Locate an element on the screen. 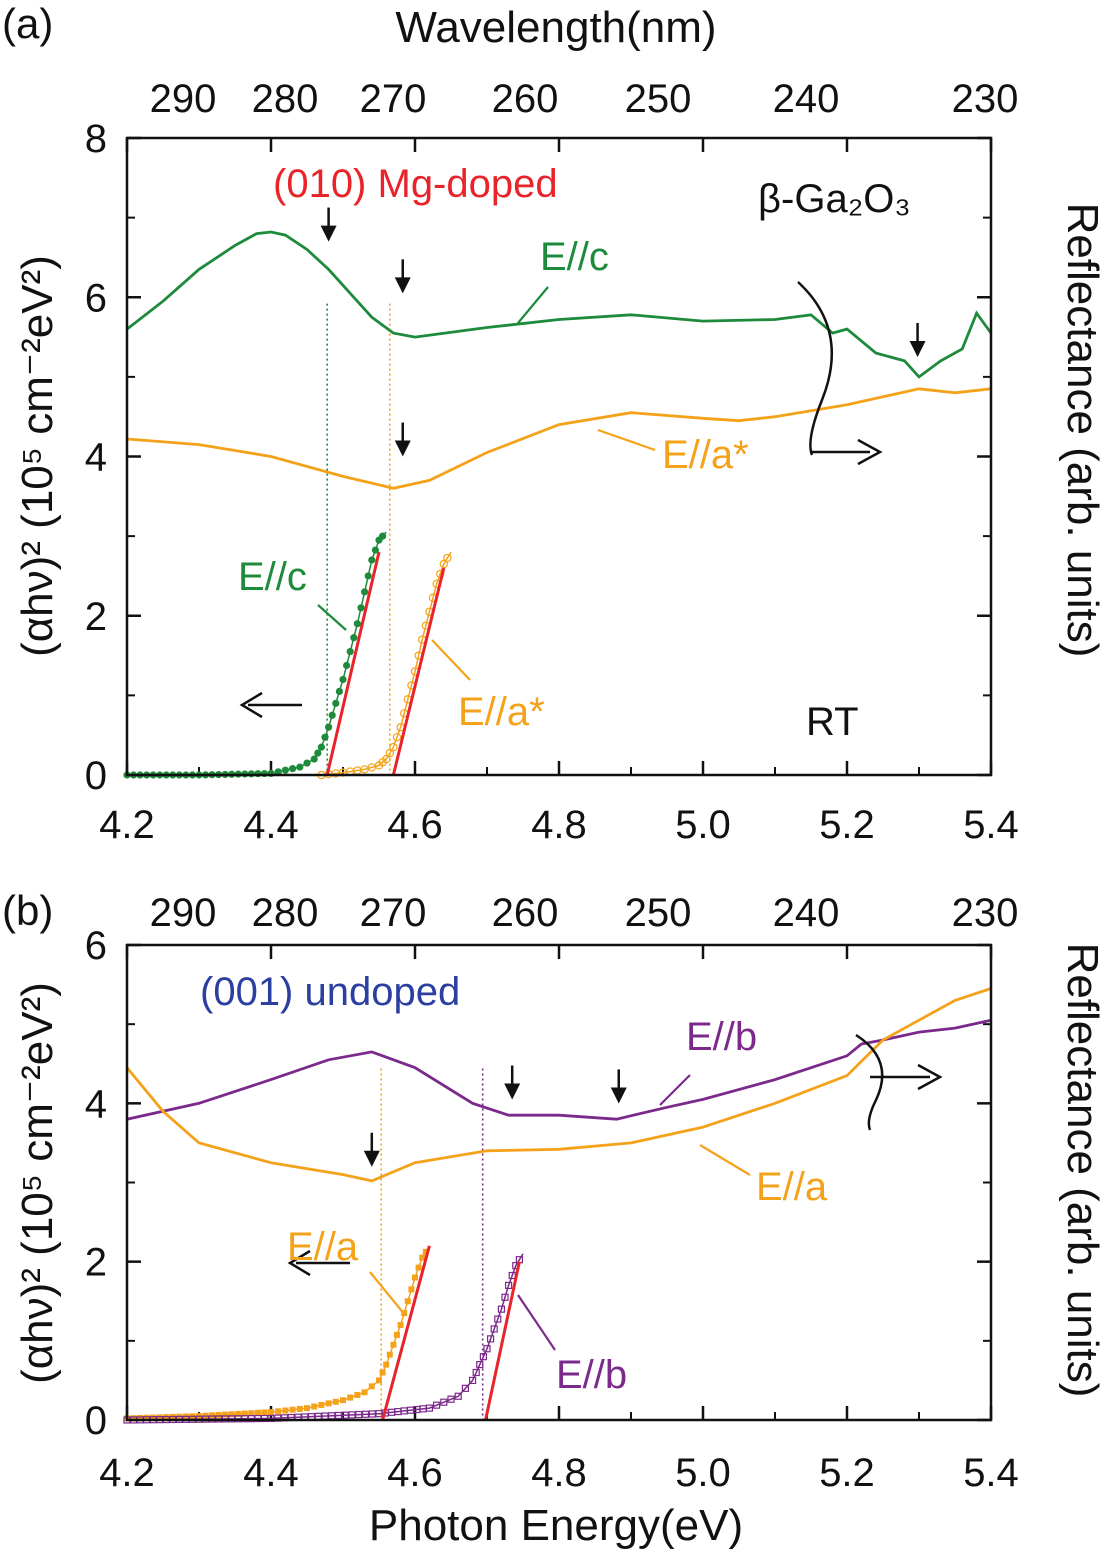 This screenshot has height=1563, width=1102. panel-b-xtick-label: 4.4 is located at coordinates (271, 1473).